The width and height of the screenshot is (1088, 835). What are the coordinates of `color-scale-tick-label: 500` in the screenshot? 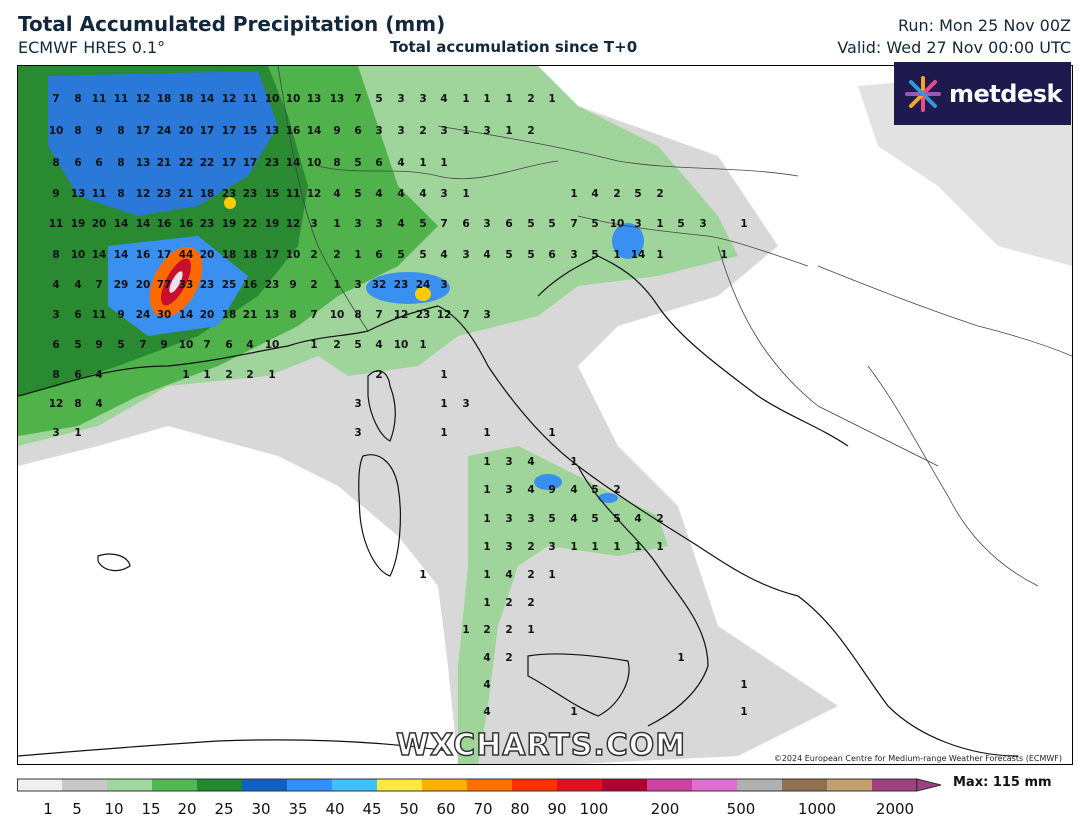 It's located at (741, 809).